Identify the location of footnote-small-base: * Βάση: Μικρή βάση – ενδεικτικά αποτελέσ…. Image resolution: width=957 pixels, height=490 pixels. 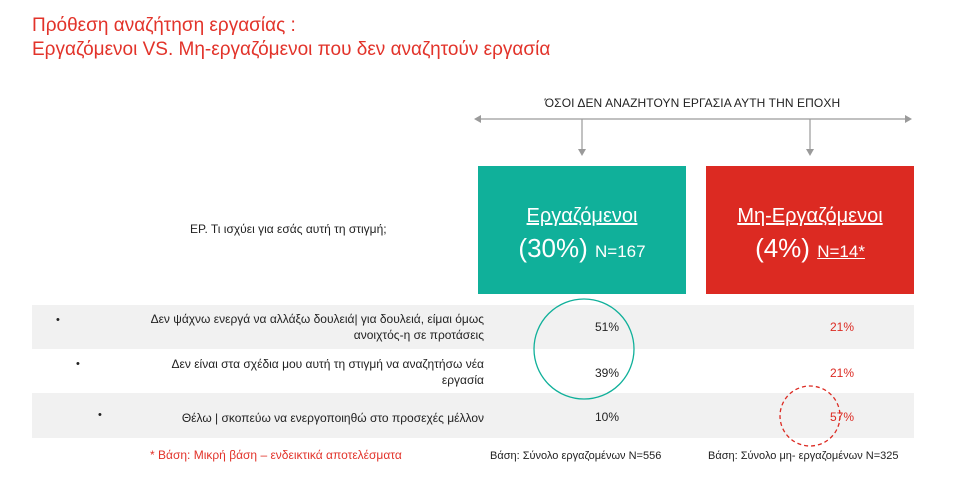
(276, 455).